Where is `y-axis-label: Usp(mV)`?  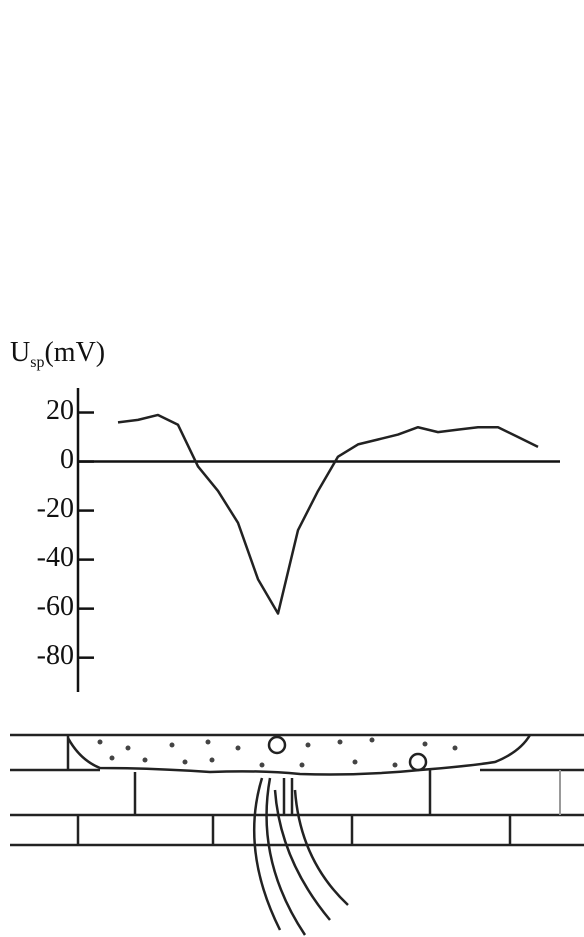 y-axis-label: Usp(mV) is located at coordinates (57, 353).